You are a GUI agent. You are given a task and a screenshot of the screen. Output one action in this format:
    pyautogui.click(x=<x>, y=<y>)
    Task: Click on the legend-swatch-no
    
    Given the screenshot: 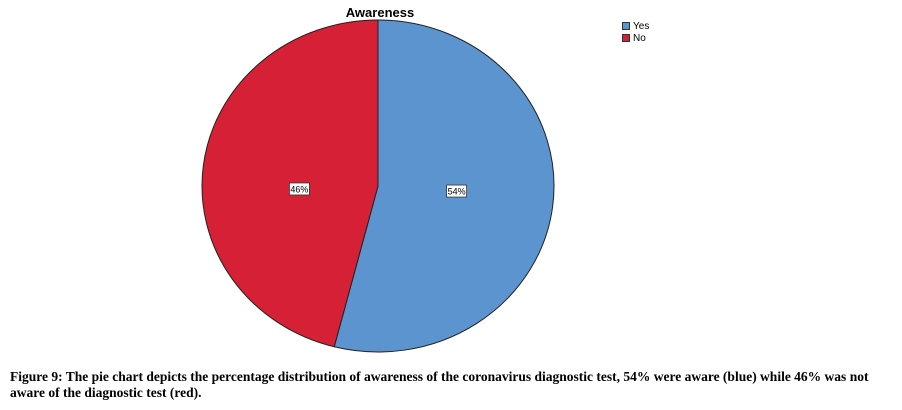 What is the action you would take?
    pyautogui.click(x=626, y=38)
    